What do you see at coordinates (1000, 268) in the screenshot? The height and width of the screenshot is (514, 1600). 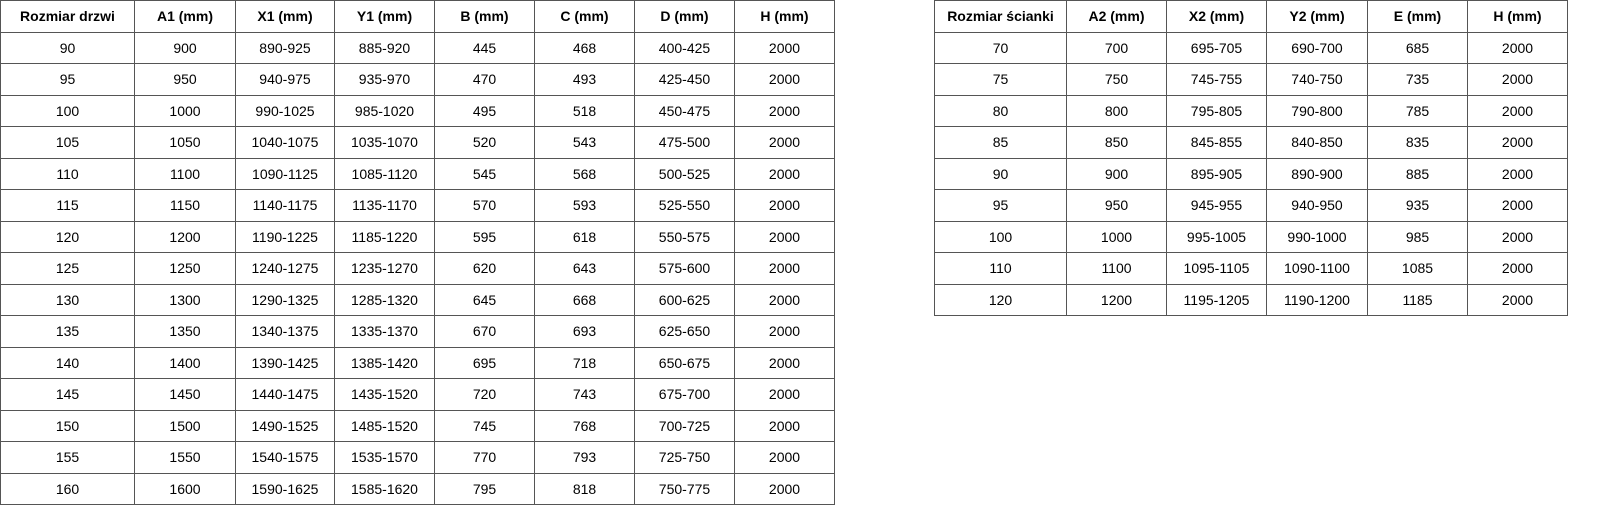 I see `table-cell: 110` at bounding box center [1000, 268].